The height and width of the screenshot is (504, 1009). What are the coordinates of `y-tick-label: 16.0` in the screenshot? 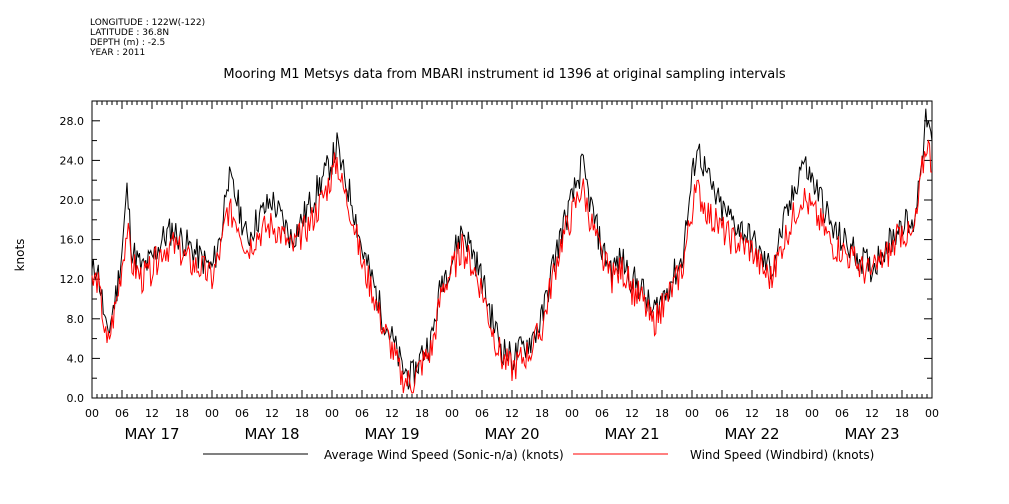 It's located at (72, 240).